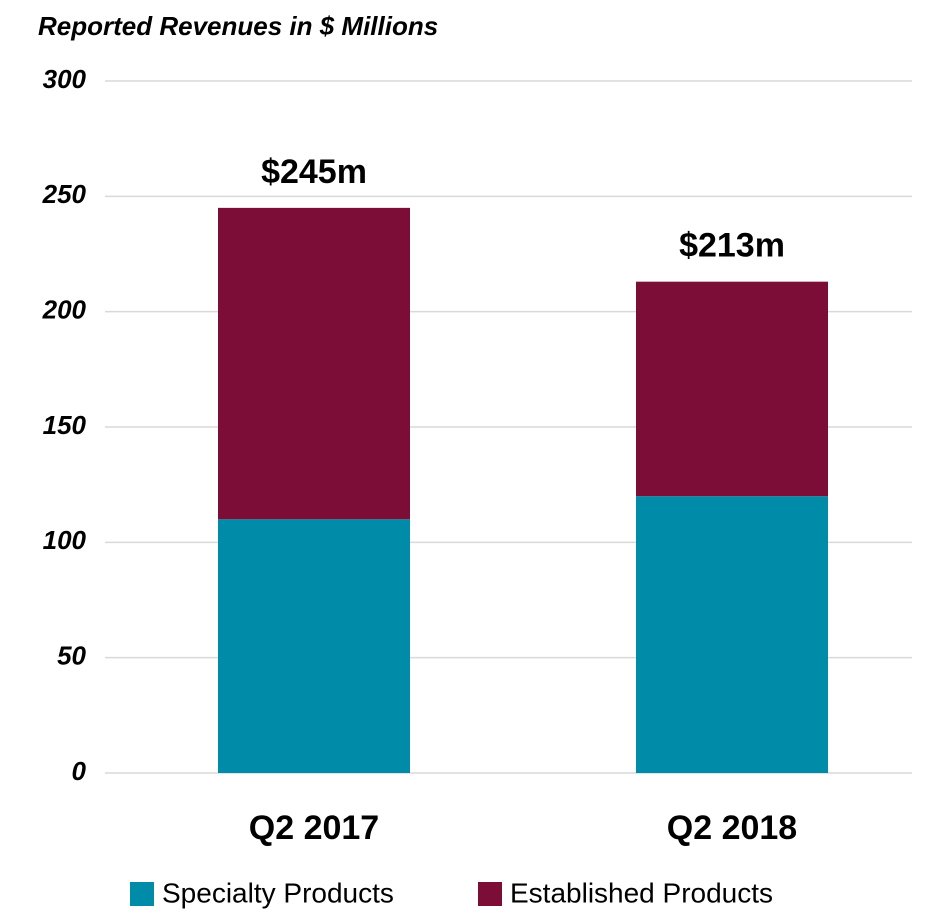 The height and width of the screenshot is (919, 931). Describe the element at coordinates (238, 26) in the screenshot. I see `chart-title: Reported Revenues in $ Millions` at that location.